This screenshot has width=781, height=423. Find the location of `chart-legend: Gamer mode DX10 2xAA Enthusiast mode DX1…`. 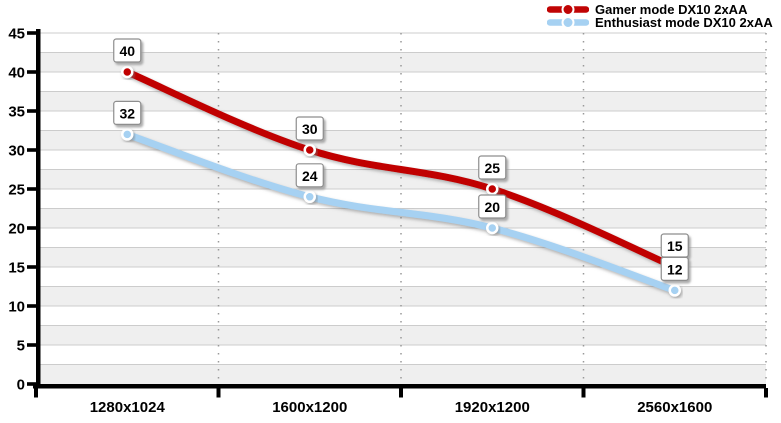

chart-legend: Gamer mode DX10 2xAA Enthusiast mode DX1… is located at coordinates (659, 16).